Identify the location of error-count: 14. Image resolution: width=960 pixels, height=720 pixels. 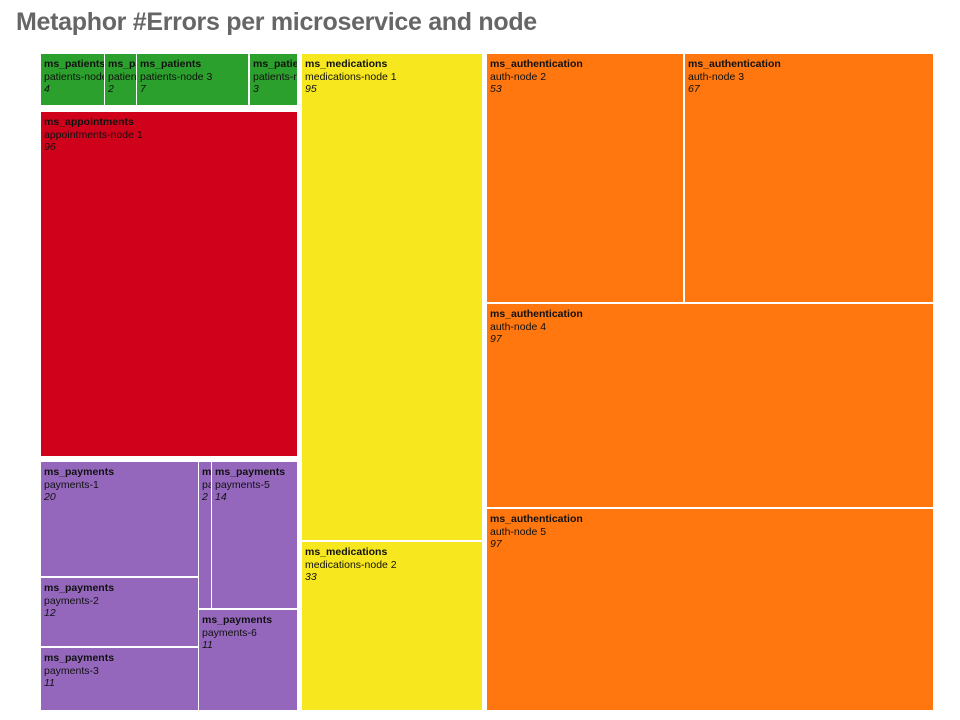
(221, 497).